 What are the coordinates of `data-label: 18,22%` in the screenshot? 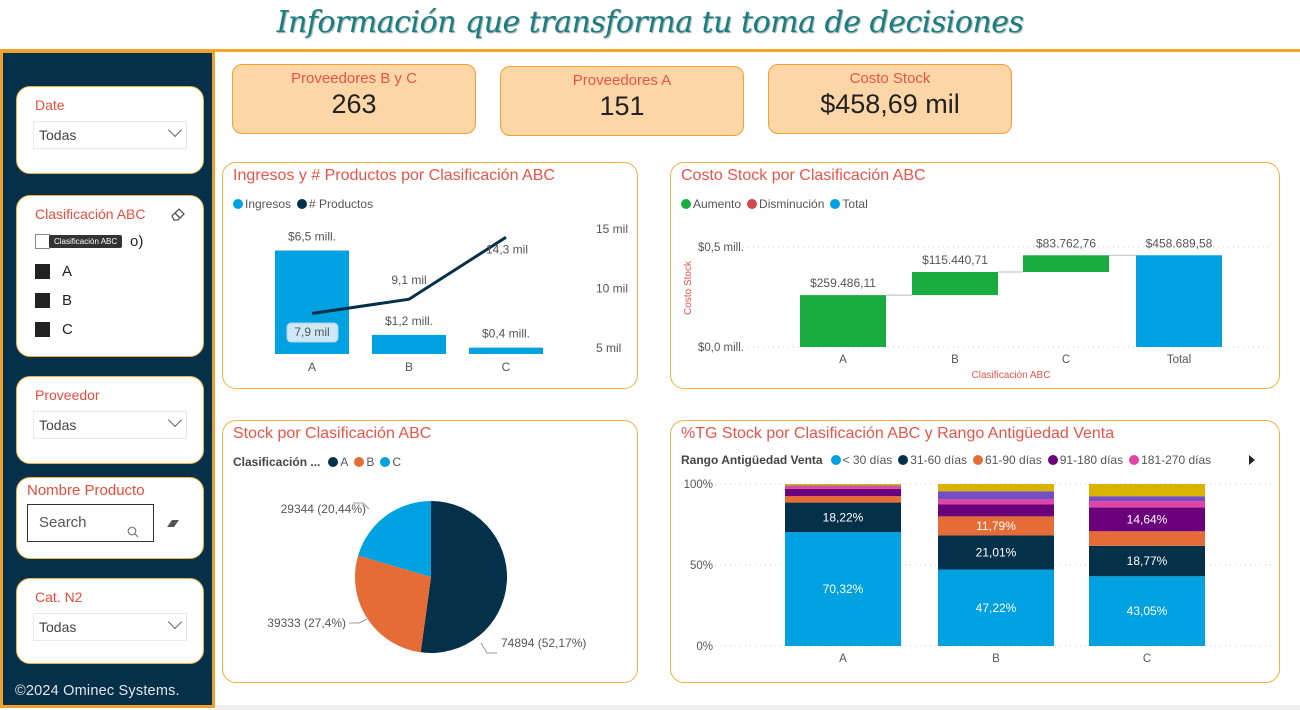 It's located at (843, 517).